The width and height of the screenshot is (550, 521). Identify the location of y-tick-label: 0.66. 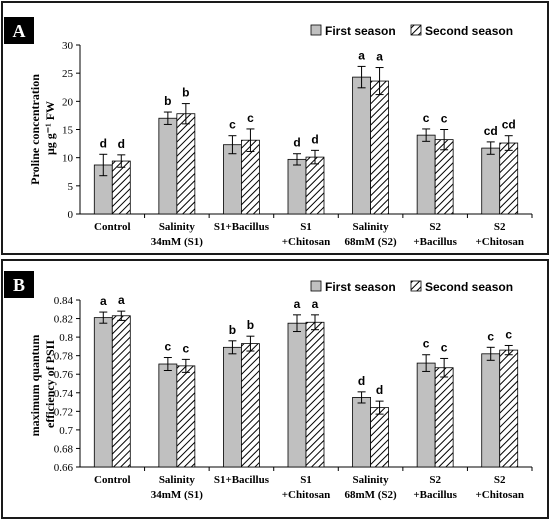
(64, 468).